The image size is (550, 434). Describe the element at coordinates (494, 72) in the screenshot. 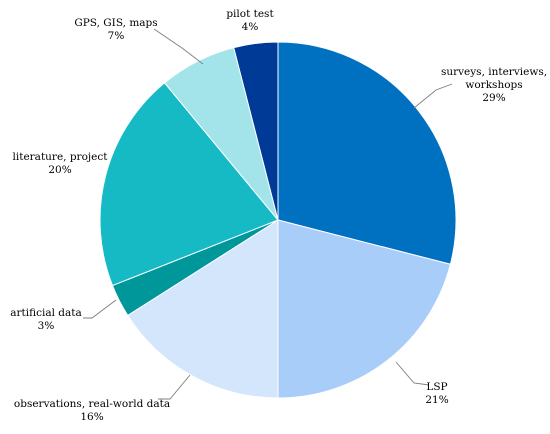

I see `slice-category-label: surveys, interviews,` at that location.